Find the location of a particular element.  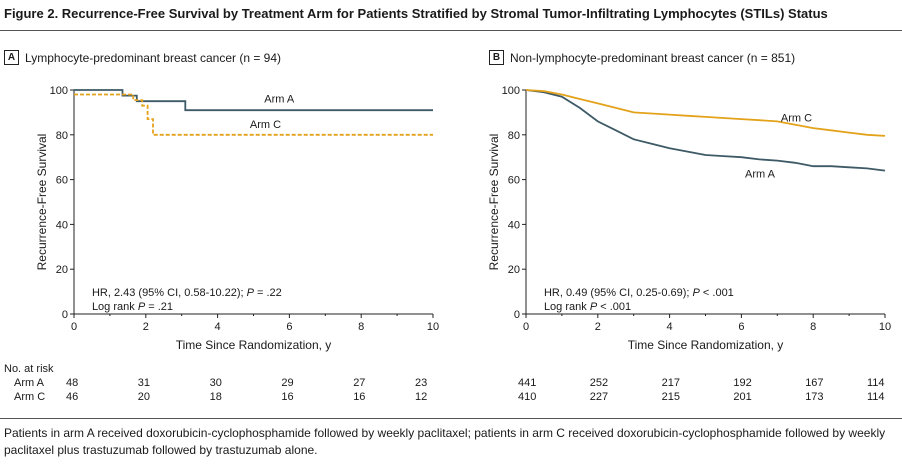

stat-annotation-line: HR, 2.43 (95% CI, 0.58-10.22); P = .22 is located at coordinates (187, 293).